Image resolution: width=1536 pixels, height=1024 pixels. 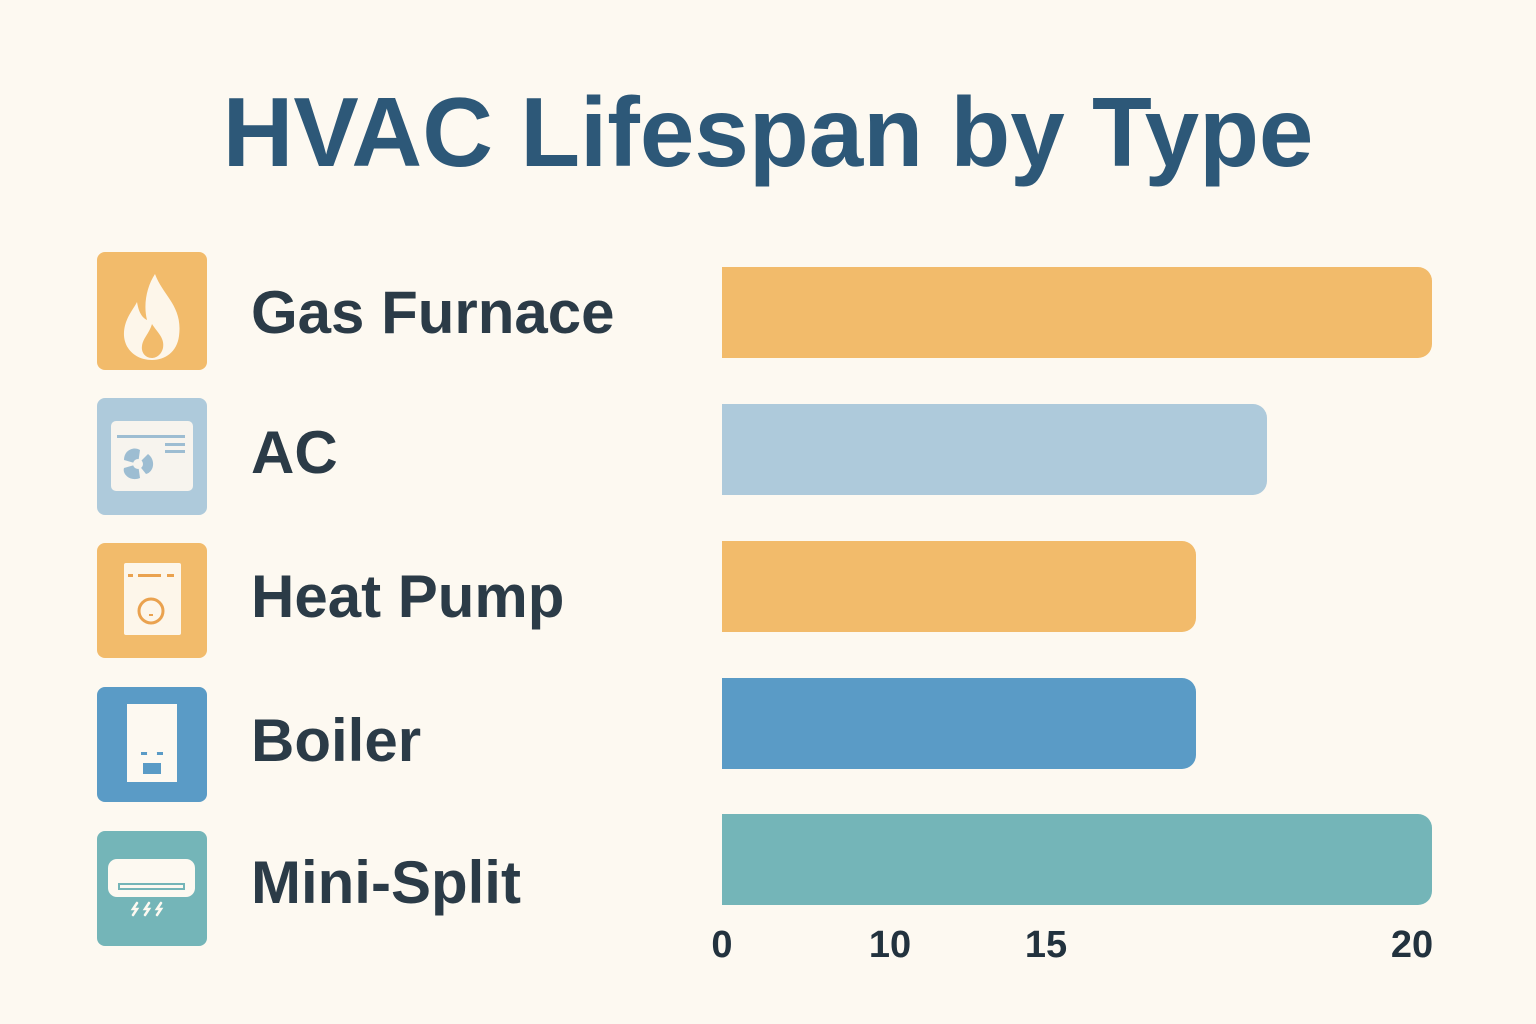 I want to click on row-label-ac: AC, so click(x=294, y=452).